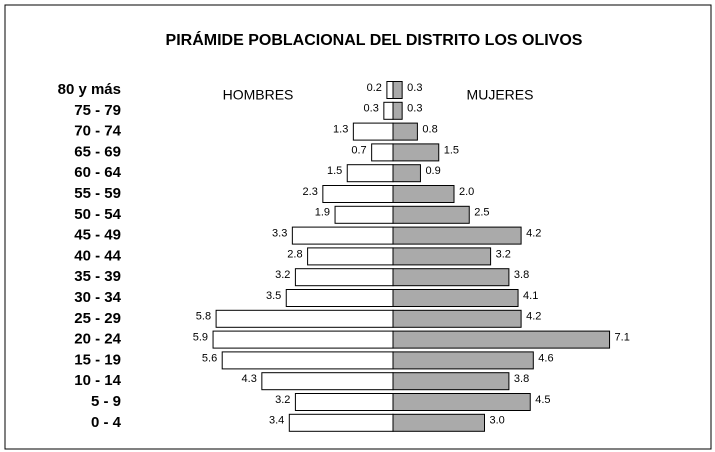 The image size is (715, 452). I want to click on value-label: 3.3, so click(279, 234).